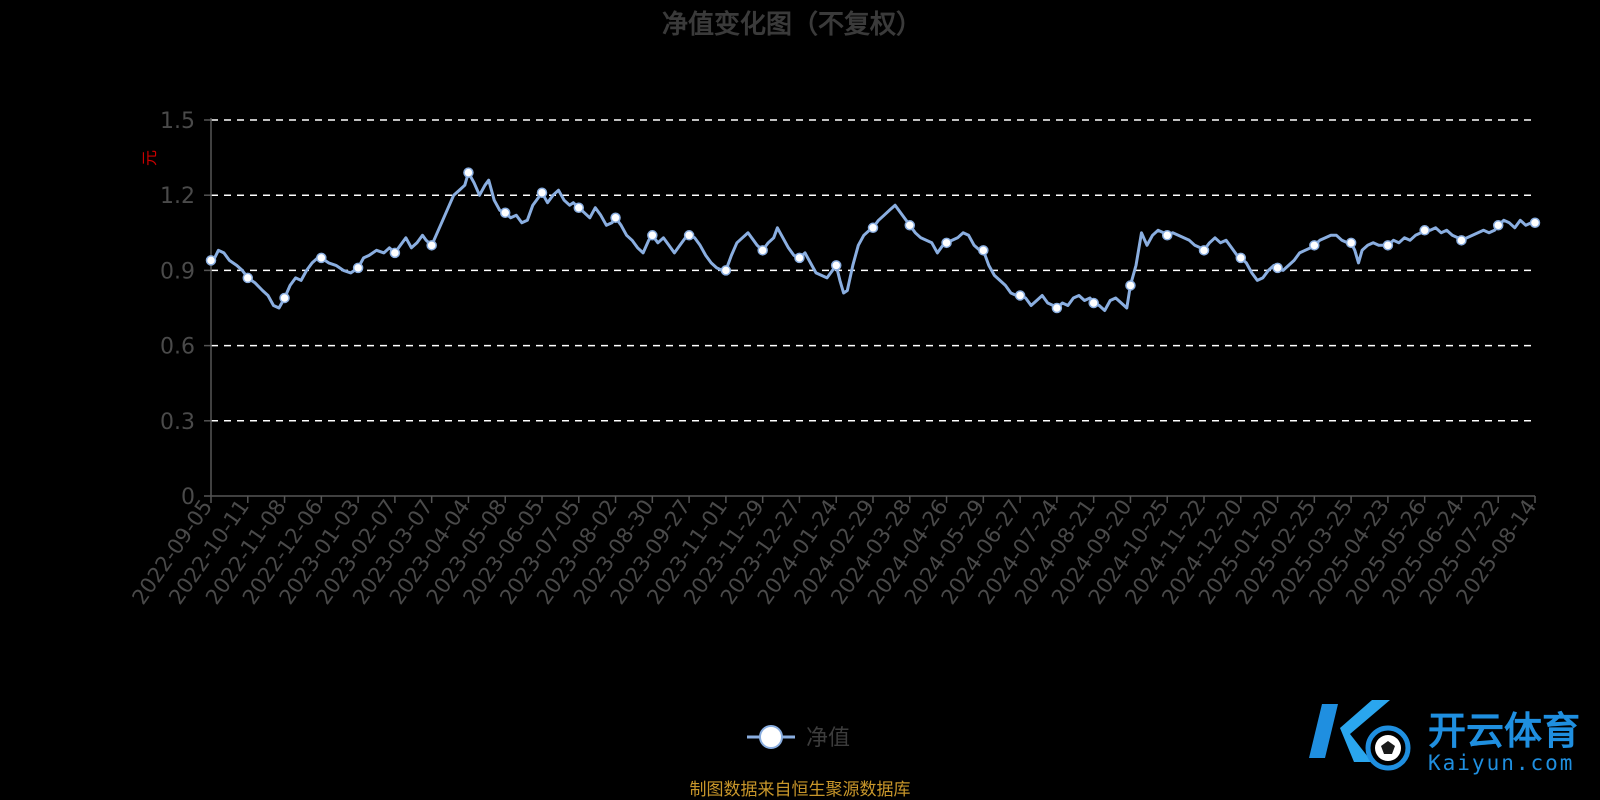 This screenshot has height=800, width=1600. Describe the element at coordinates (828, 738) in the screenshot. I see `legend-label-nav: 净值` at that location.